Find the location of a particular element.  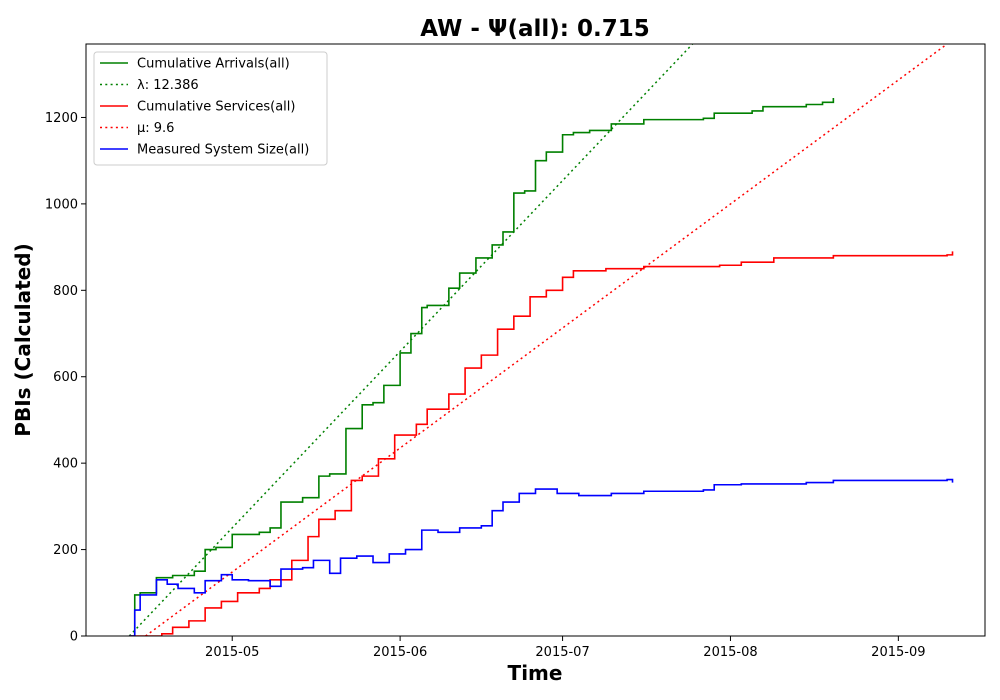

x-tick-label: 2015-07 is located at coordinates (562, 652).